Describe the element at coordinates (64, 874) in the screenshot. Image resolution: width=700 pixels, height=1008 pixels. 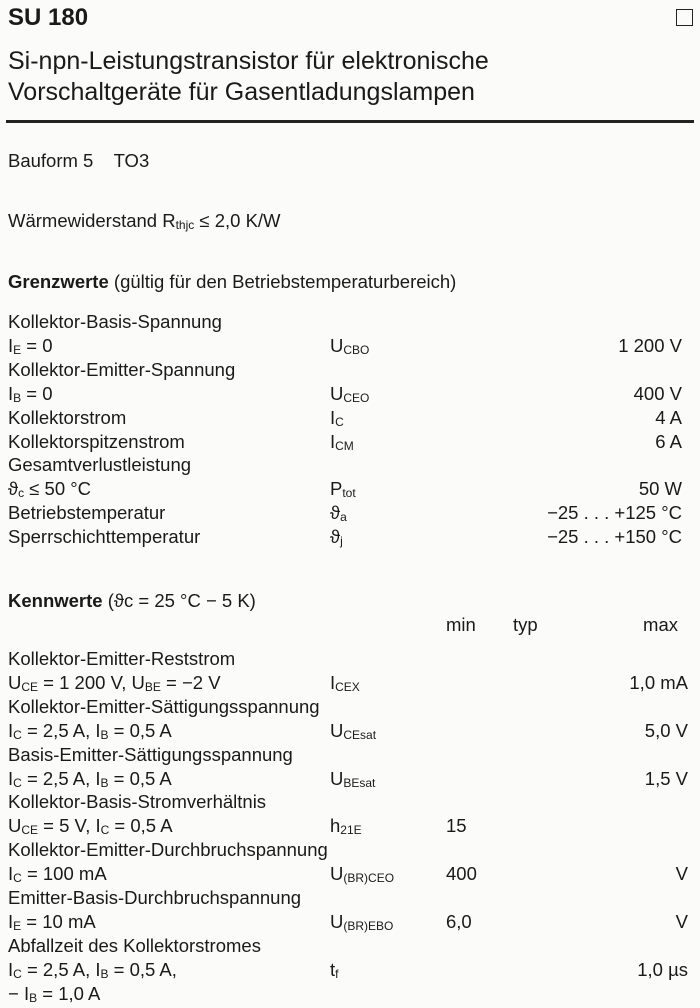
I see `label-text: = 100 mA` at that location.